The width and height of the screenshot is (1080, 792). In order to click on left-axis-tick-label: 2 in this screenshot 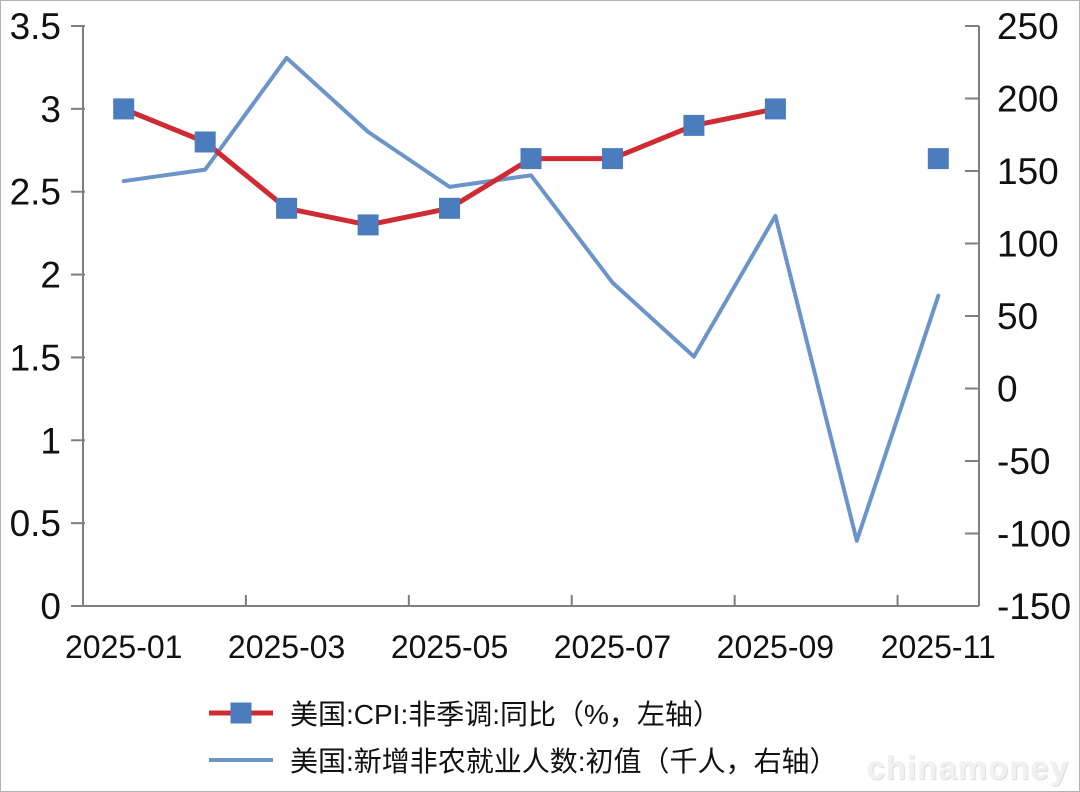, I will do `click(50, 275)`.